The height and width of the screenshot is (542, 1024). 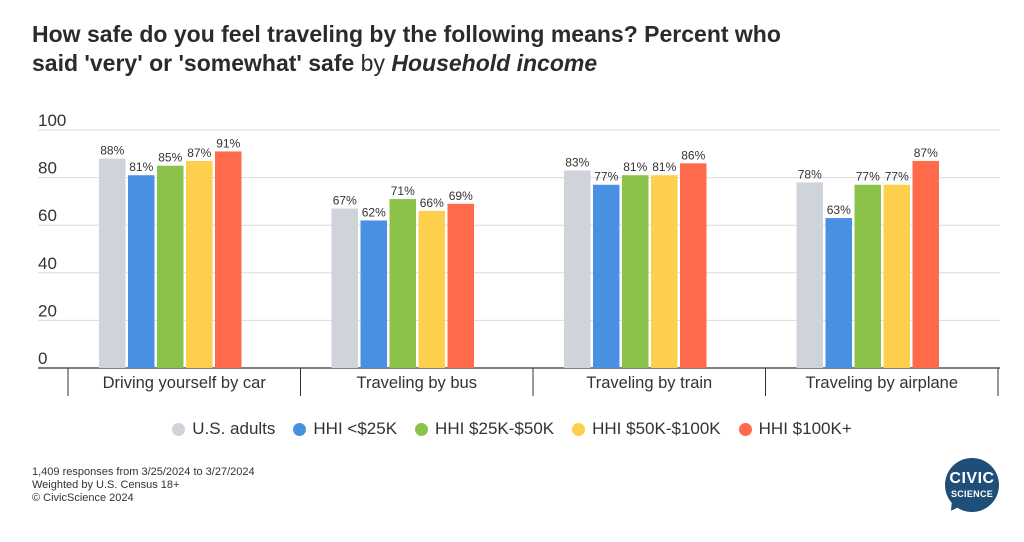 What do you see at coordinates (972, 494) in the screenshot?
I see `logo-text-science: SCIENCE` at bounding box center [972, 494].